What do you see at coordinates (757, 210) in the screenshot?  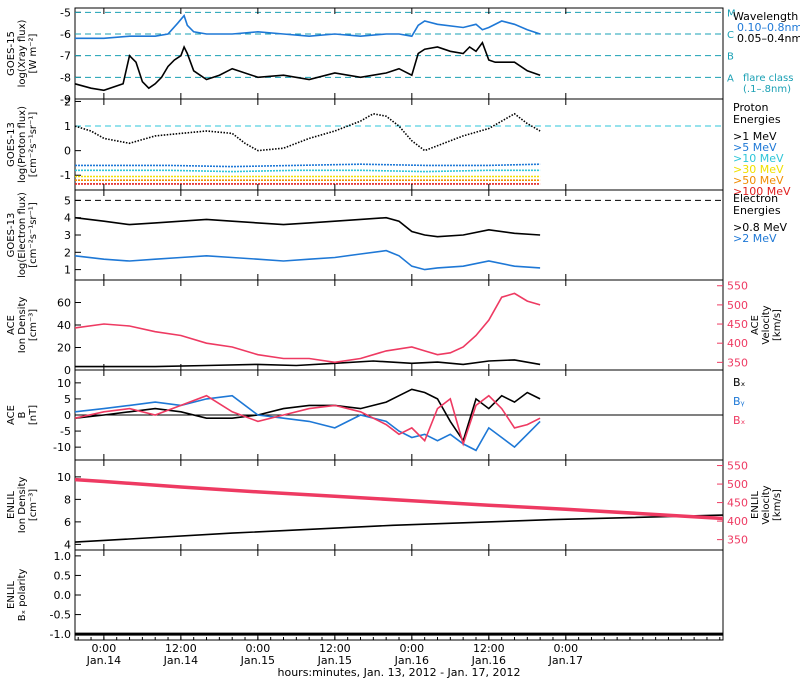 I see `legend-title: Energies` at bounding box center [757, 210].